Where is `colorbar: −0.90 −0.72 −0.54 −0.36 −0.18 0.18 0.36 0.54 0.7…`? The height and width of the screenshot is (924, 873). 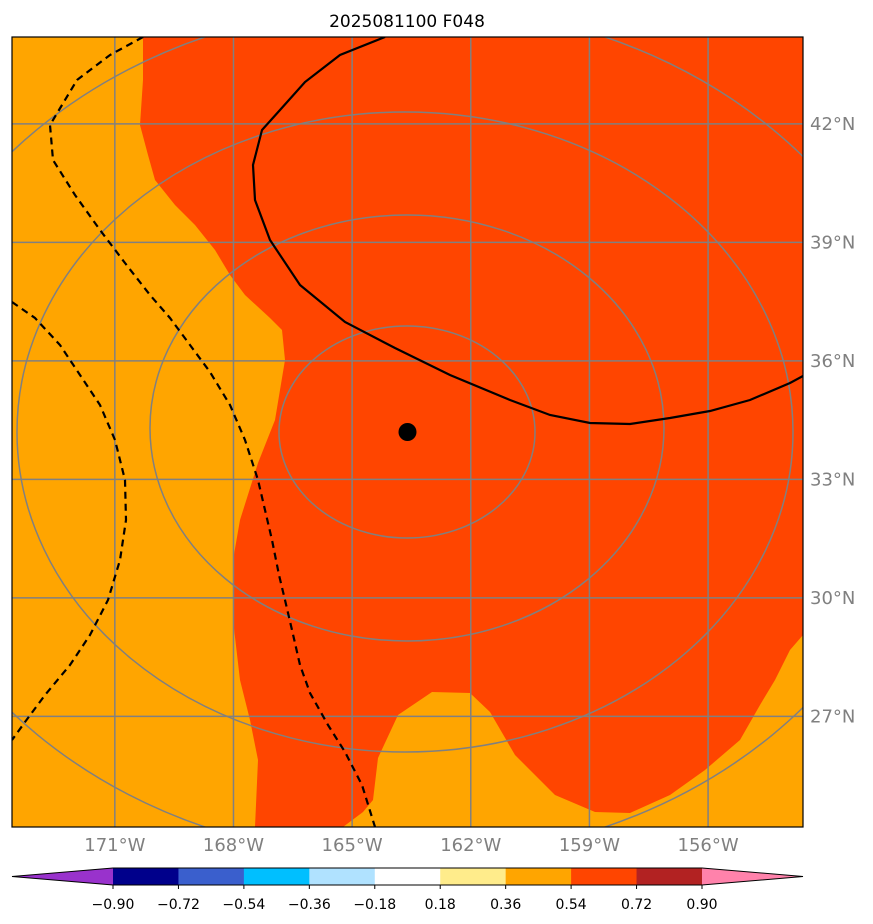 colorbar: −0.90 −0.72 −0.54 −0.36 −0.18 0.18 0.36 0.54 0.7… is located at coordinates (407, 890).